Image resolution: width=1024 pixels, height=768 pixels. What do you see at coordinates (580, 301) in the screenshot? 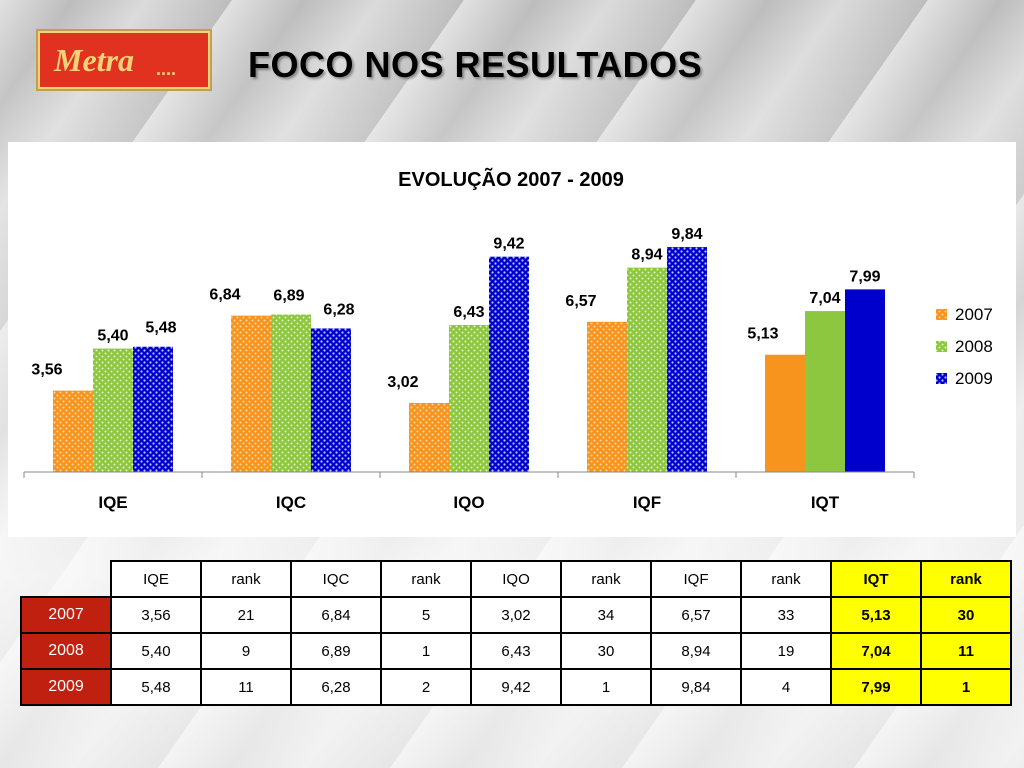
I see `data-label-iqf-2007: 6,57` at bounding box center [580, 301].